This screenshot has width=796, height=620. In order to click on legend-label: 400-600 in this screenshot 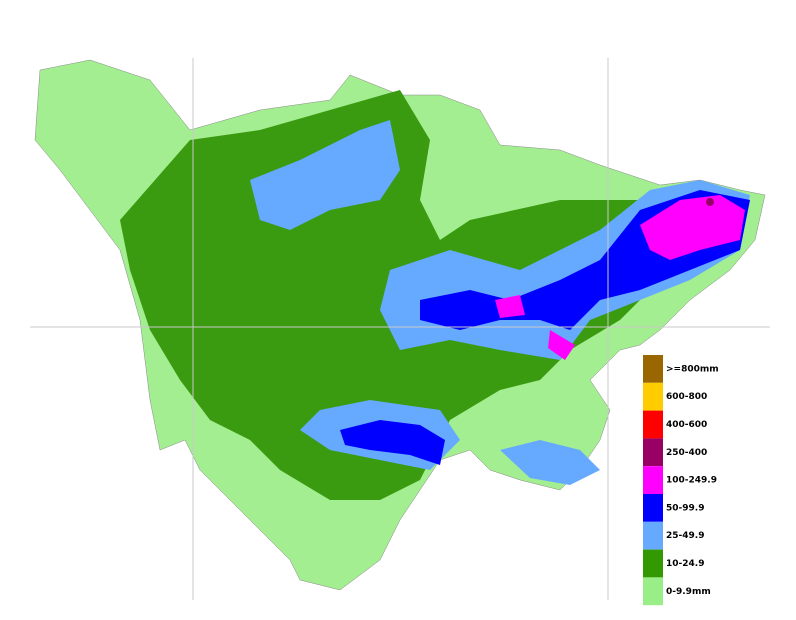, I will do `click(686, 425)`.